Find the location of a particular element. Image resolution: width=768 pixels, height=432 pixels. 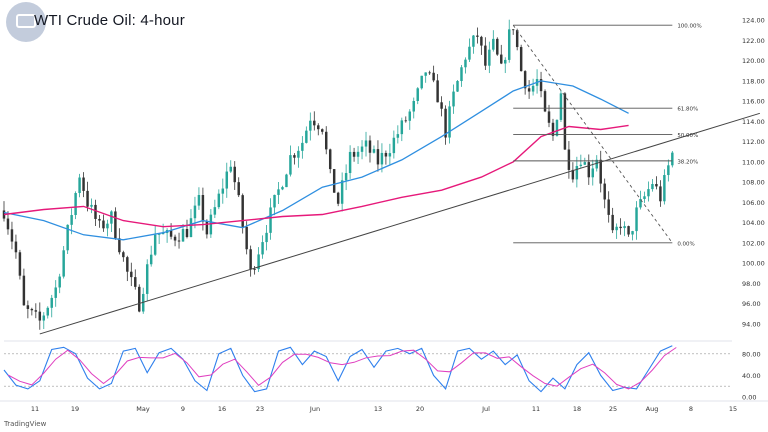

price-tick-label: 108.00 is located at coordinates (753, 183).